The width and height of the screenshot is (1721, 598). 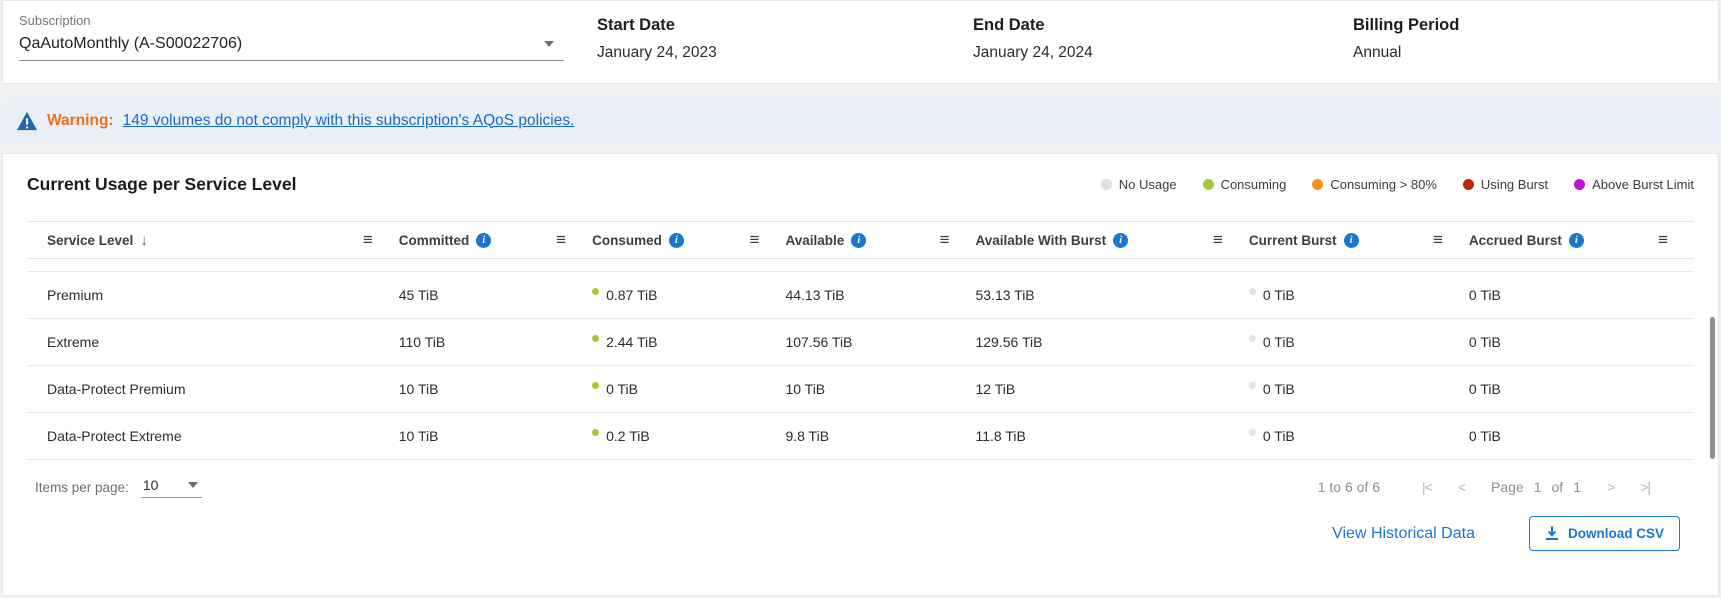 What do you see at coordinates (1318, 184) in the screenshot?
I see `consuming-80-dot-icon` at bounding box center [1318, 184].